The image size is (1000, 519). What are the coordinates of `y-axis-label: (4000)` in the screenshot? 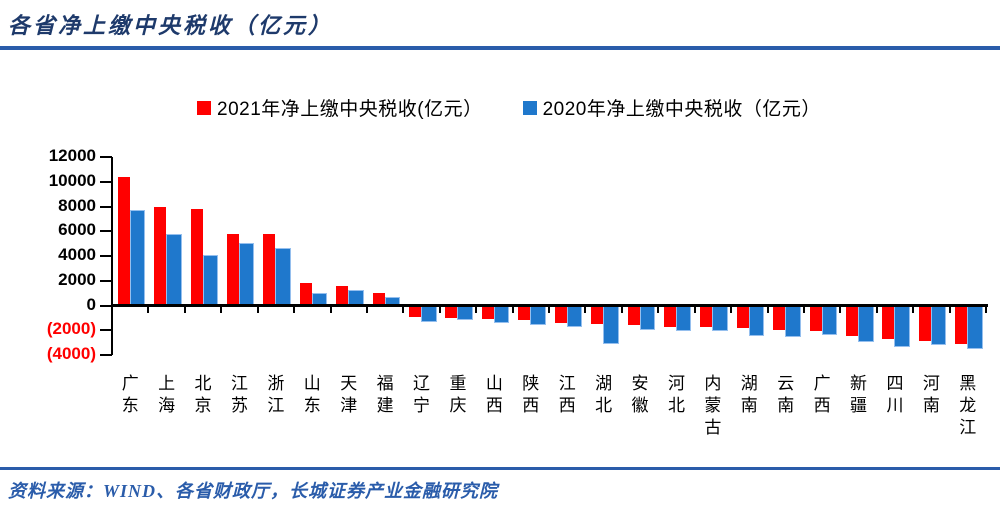 It's located at (71, 353).